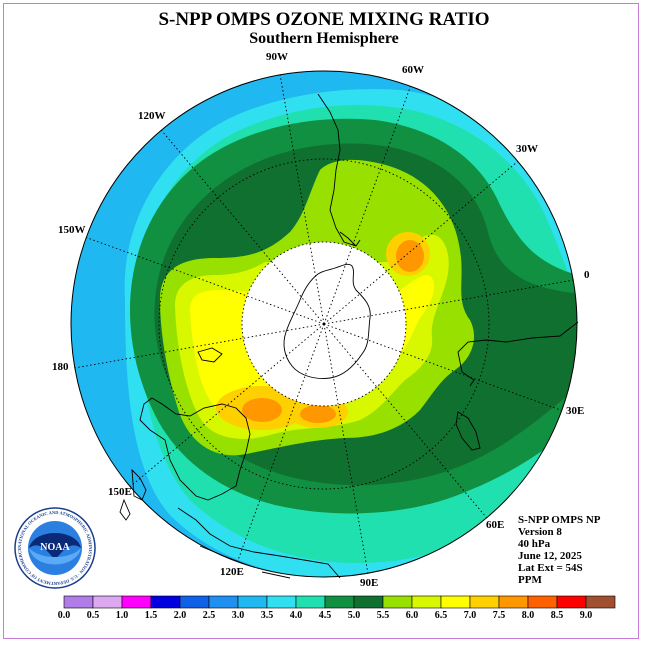  I want to click on info-instrument: S-NPP OMPS NP, so click(559, 520).